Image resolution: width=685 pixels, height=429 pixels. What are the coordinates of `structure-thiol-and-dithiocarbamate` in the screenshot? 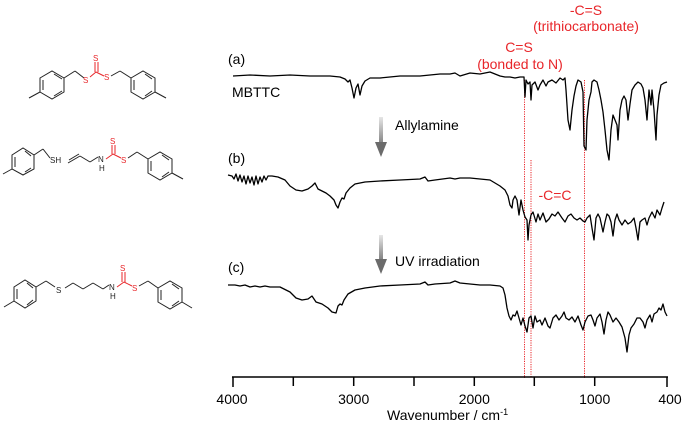 It's located at (93, 163).